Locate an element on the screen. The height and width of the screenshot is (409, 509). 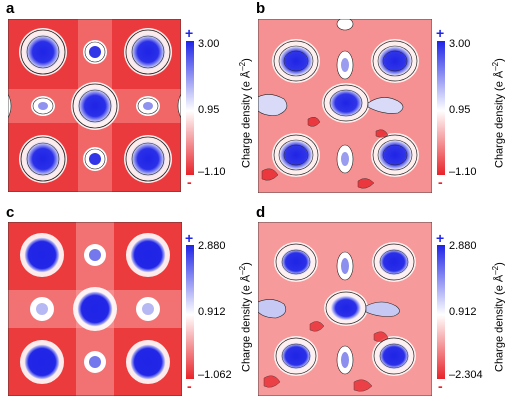
charge-density-map-d is located at coordinates (345, 309).